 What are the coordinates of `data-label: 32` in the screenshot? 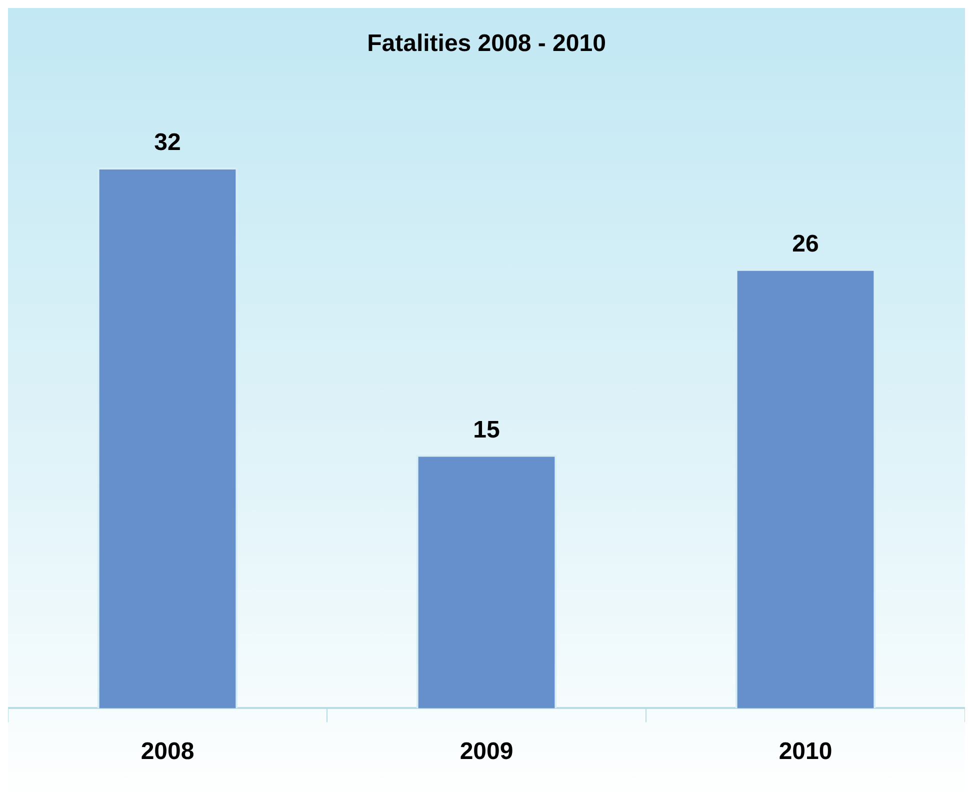 It's located at (167, 142).